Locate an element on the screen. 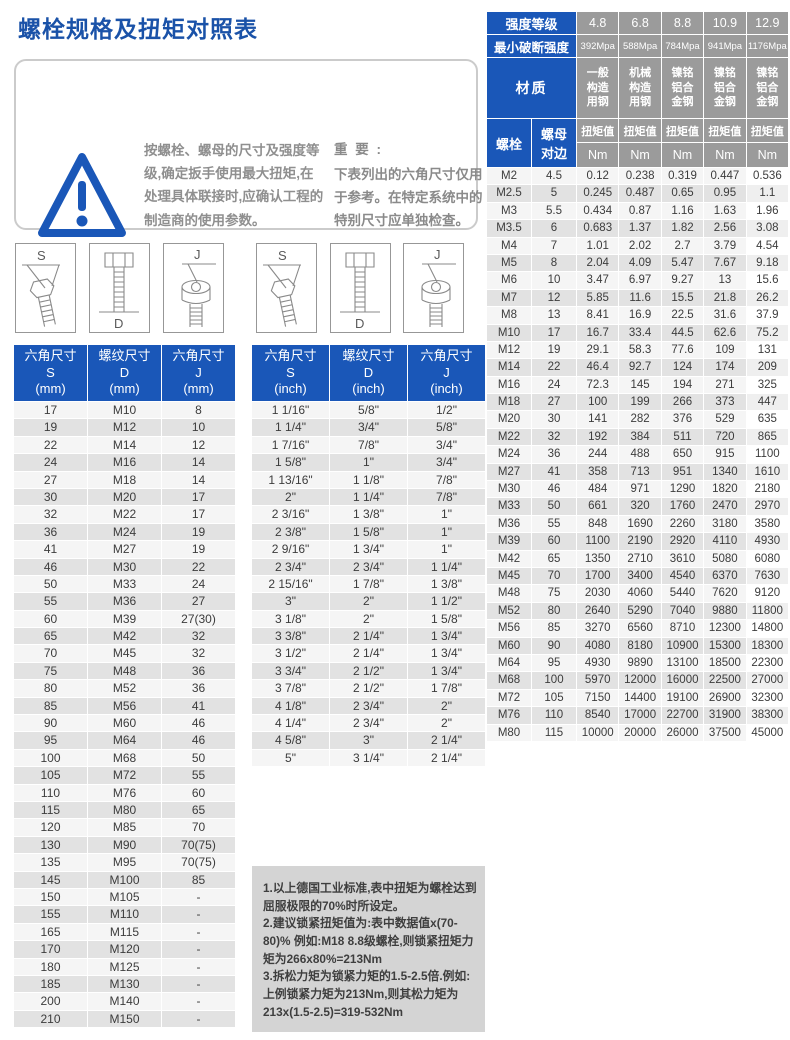  cell-bolt: M52 is located at coordinates (509, 611).